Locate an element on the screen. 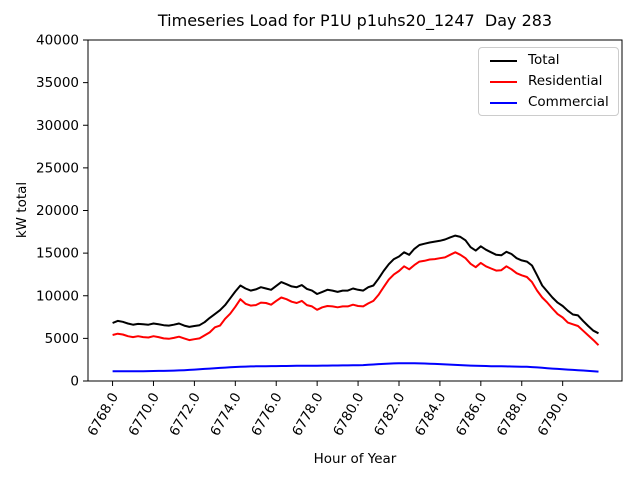  legend-label-residential: Residential is located at coordinates (565, 80).